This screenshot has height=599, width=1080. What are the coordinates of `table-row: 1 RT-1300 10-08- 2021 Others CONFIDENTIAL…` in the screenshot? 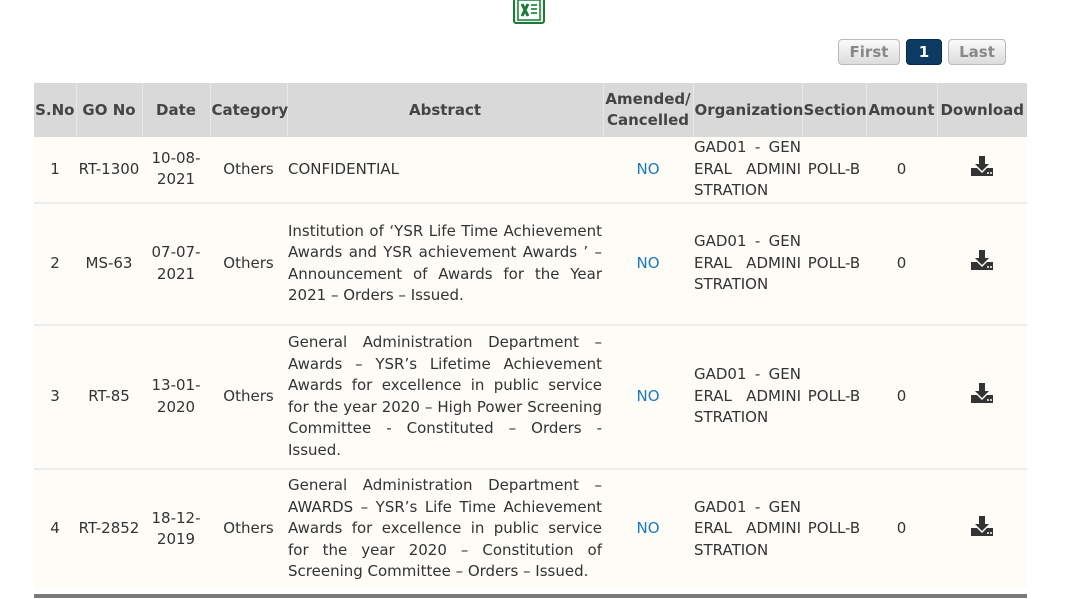 It's located at (530, 170).